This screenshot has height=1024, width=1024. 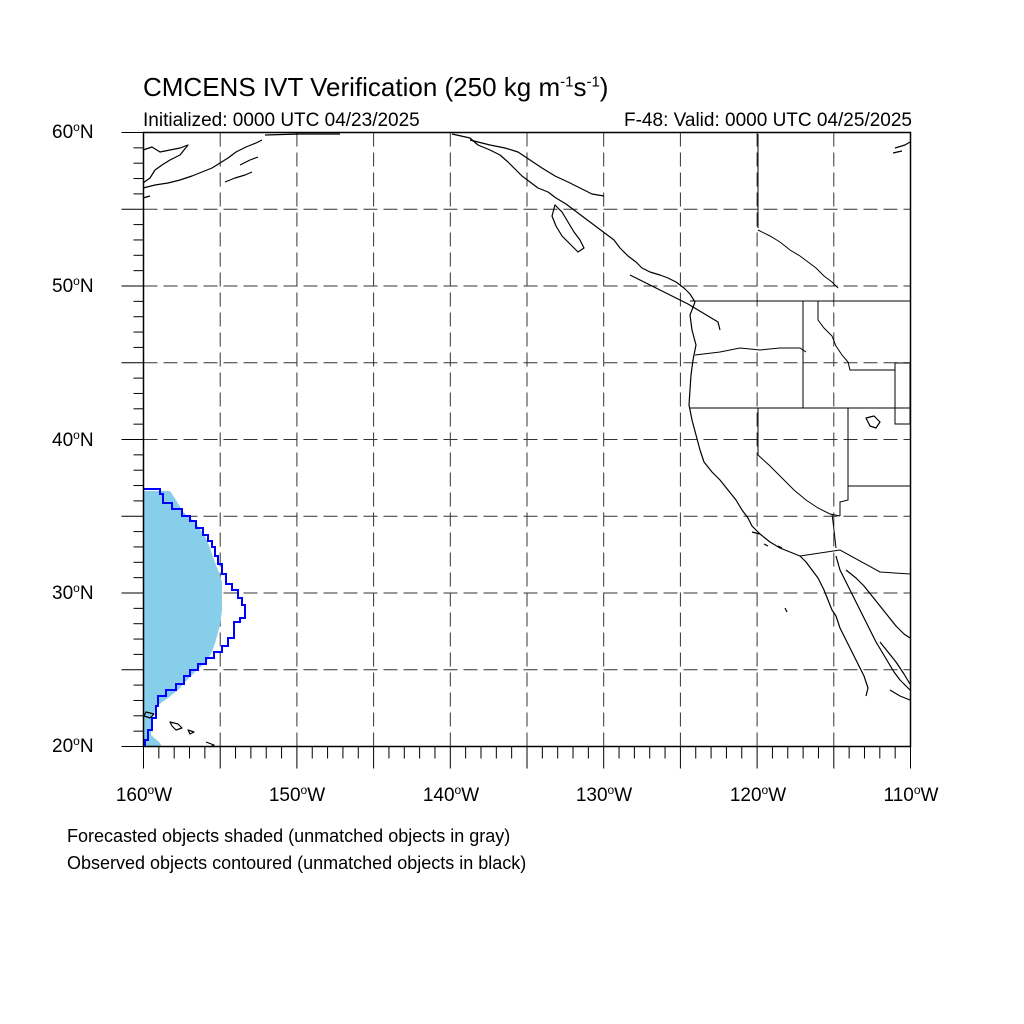 What do you see at coordinates (73, 745) in the screenshot?
I see `lat-label-20: 20oN` at bounding box center [73, 745].